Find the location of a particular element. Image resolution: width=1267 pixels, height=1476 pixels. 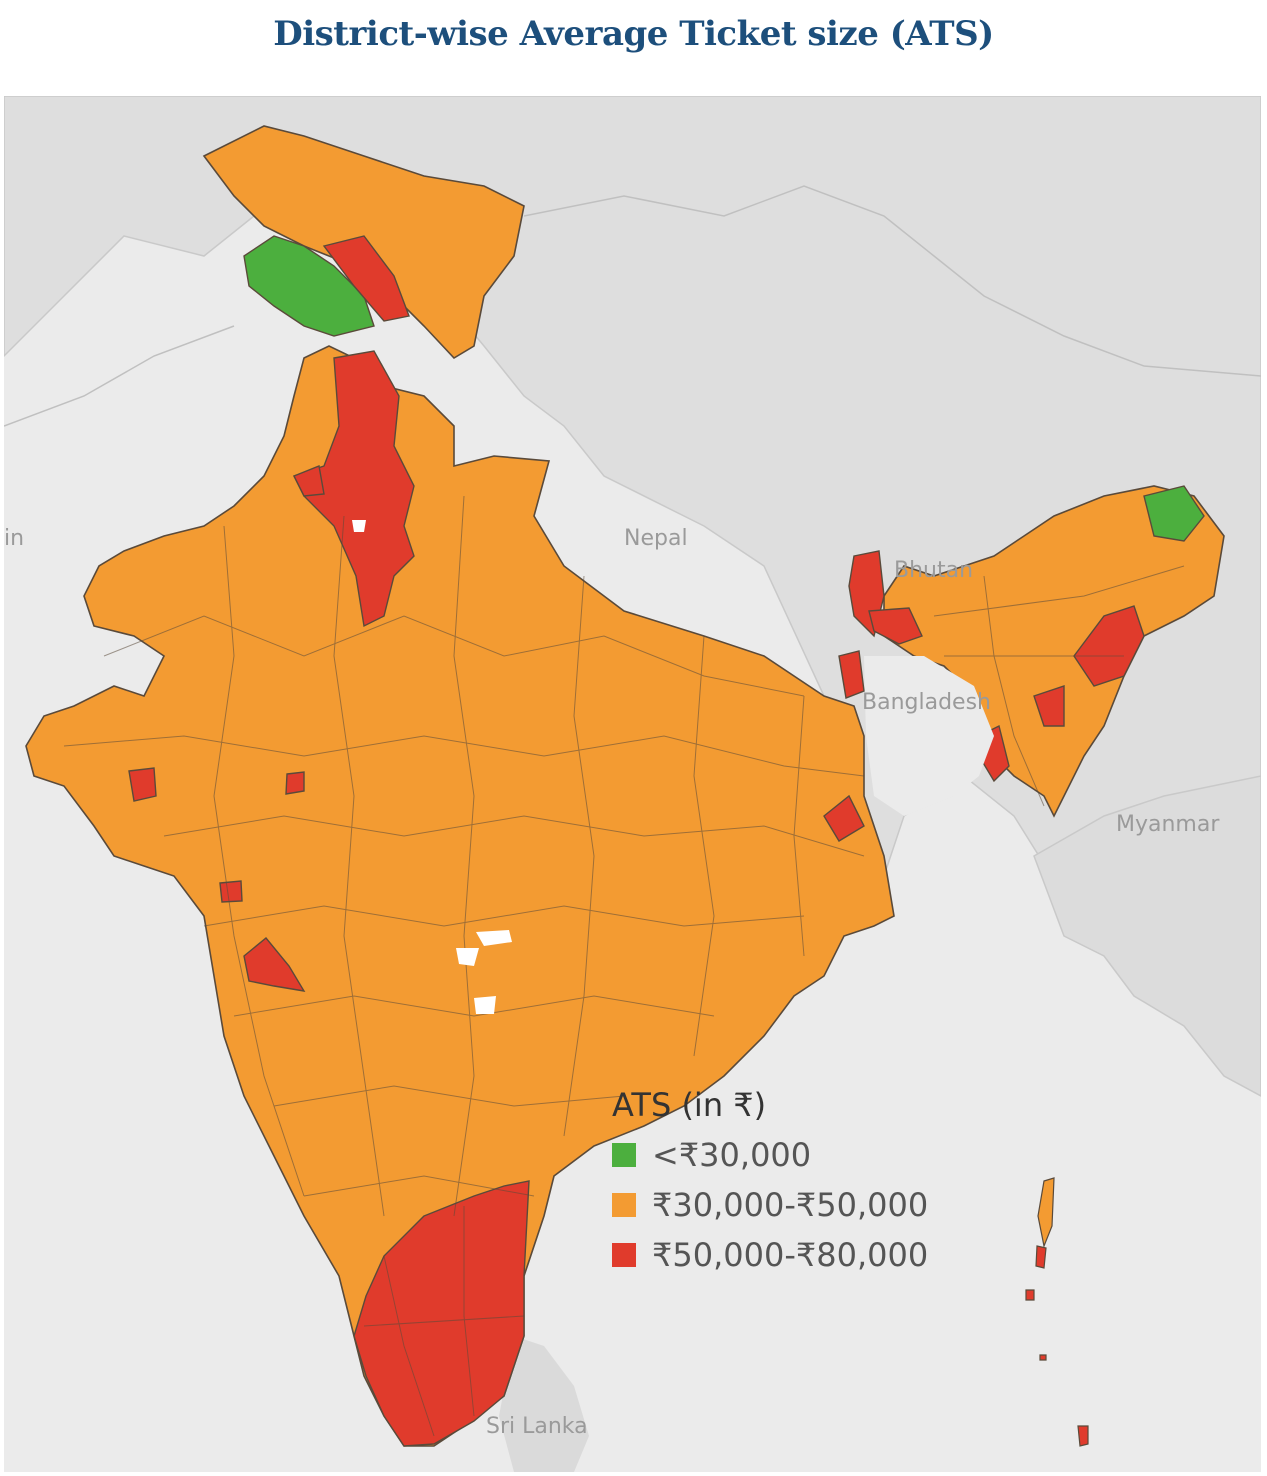

sri-lanka-land is located at coordinates (544, 1404).